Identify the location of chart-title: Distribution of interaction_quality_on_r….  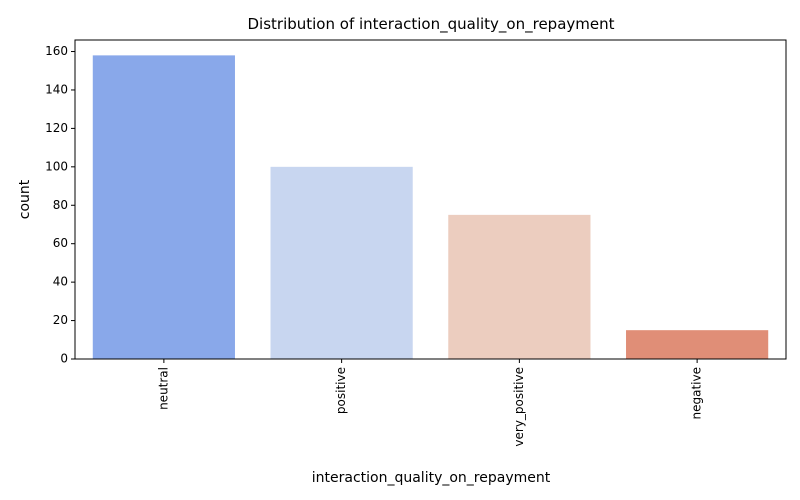
(430, 24).